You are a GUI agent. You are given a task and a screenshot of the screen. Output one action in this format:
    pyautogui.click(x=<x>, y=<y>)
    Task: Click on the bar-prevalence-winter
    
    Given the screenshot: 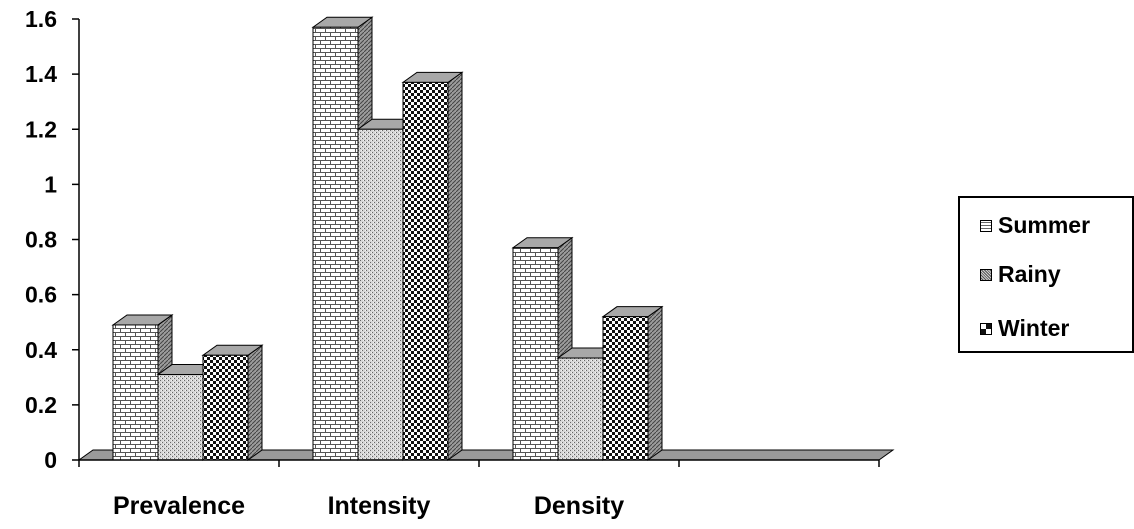 What is the action you would take?
    pyautogui.click(x=232, y=402)
    